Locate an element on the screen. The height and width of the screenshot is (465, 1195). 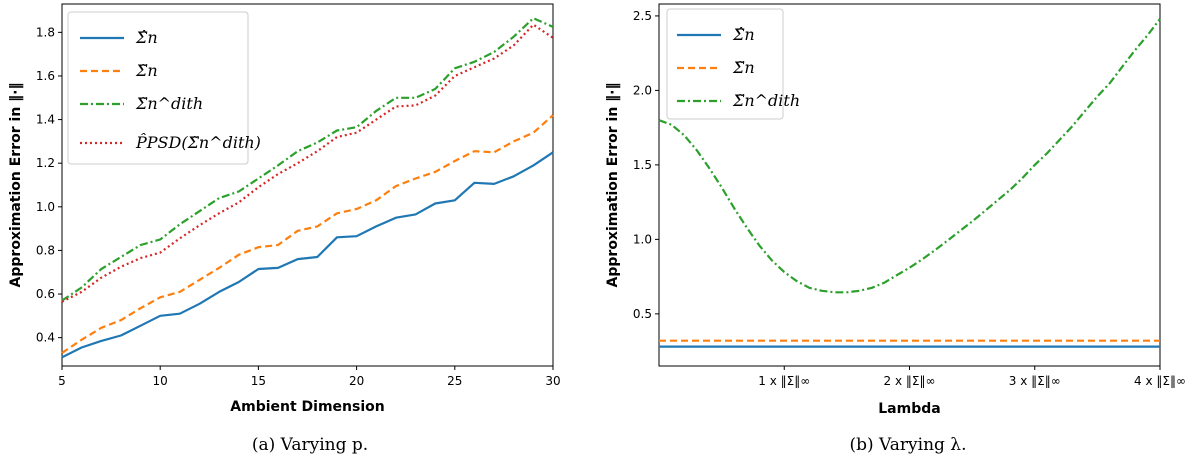
panel-a-y-axis-label: Approximation Error in ‖·‖ is located at coordinates (16, 185).